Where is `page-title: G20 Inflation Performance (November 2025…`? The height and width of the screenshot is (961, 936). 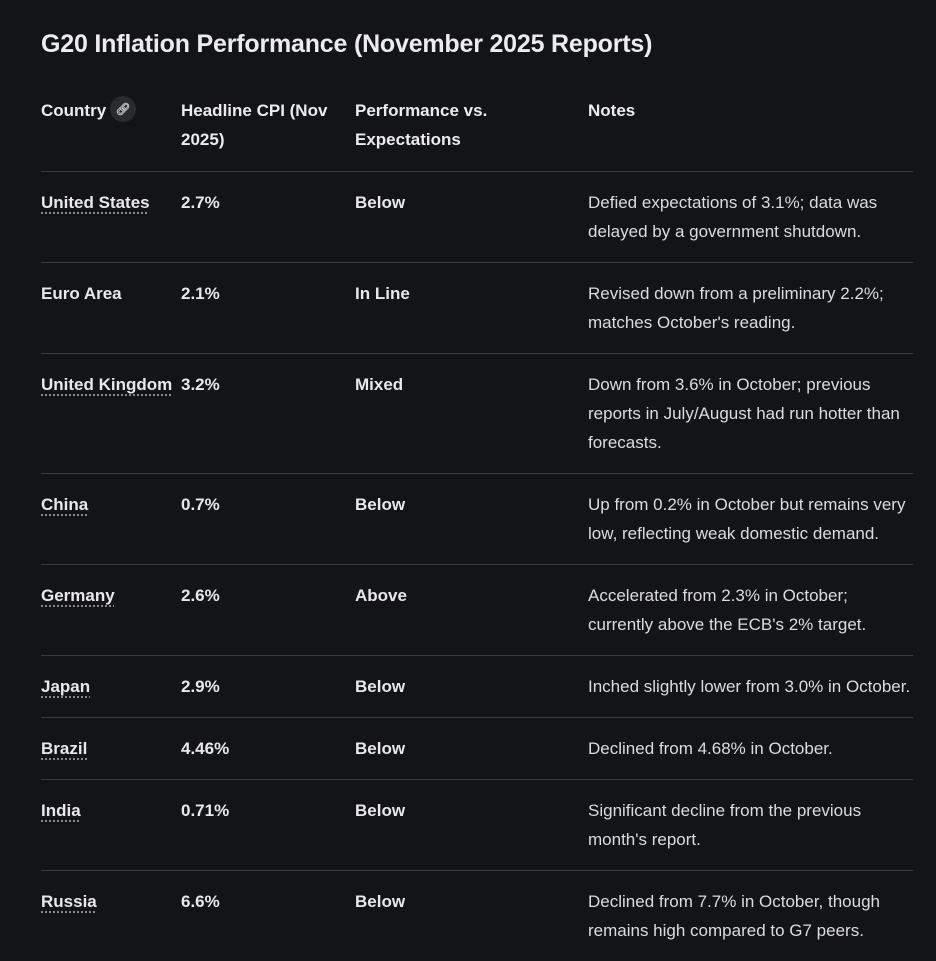 page-title: G20 Inflation Performance (November 2025… is located at coordinates (346, 44).